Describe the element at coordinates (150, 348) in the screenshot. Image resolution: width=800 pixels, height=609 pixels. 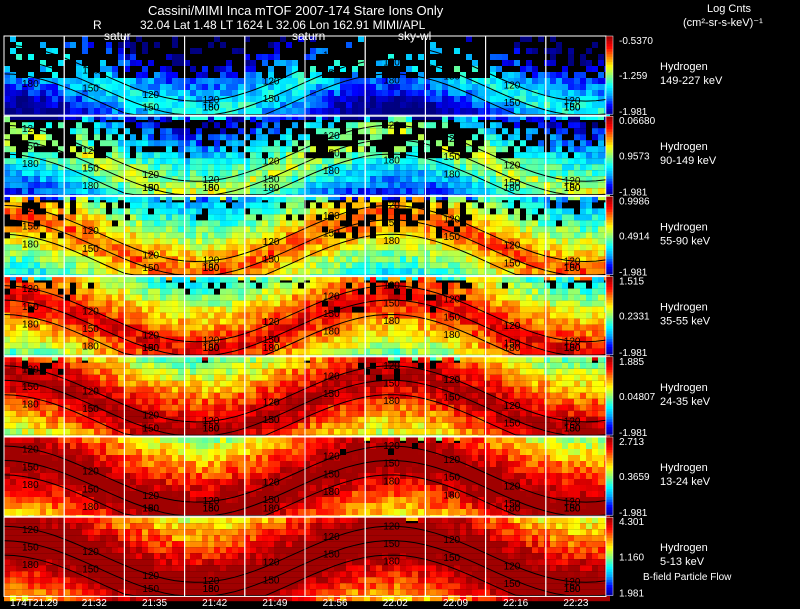
I see `contour-label: 150` at that location.